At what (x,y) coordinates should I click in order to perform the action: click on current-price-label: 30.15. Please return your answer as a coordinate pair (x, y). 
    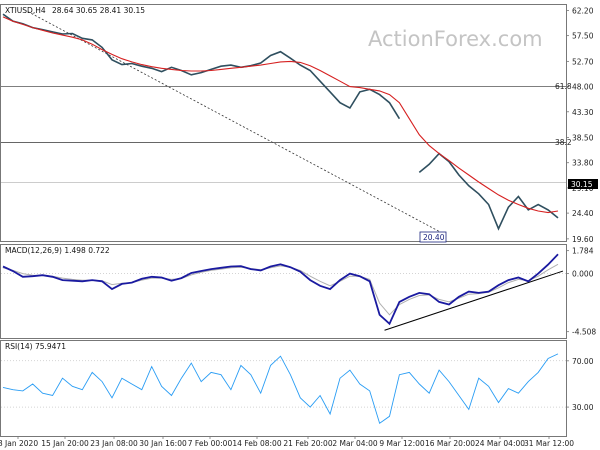
    Looking at the image, I should click on (582, 184).